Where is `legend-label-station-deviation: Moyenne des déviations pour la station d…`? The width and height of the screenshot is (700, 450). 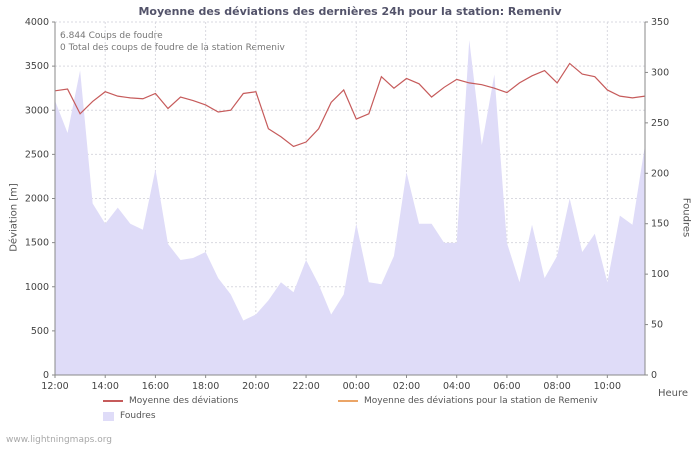
legend-label-station-deviation: Moyenne des déviations pour la station d… is located at coordinates (481, 401).